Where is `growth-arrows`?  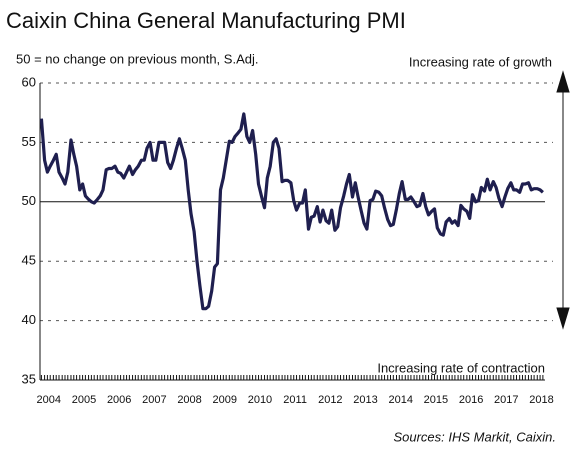 growth-arrows is located at coordinates (563, 200).